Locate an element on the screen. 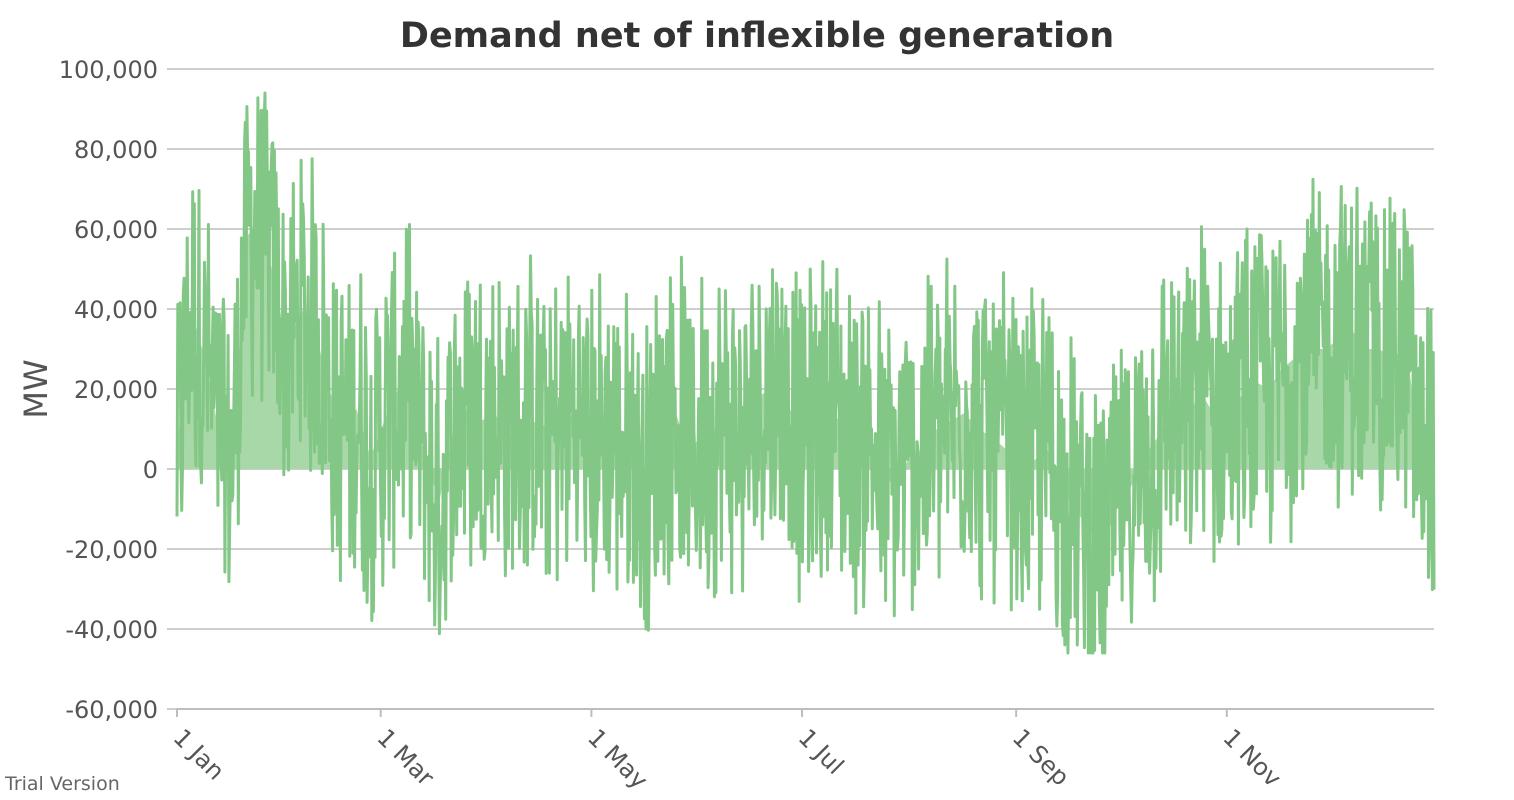  y-tick-label: 40,000 is located at coordinates (116, 310).